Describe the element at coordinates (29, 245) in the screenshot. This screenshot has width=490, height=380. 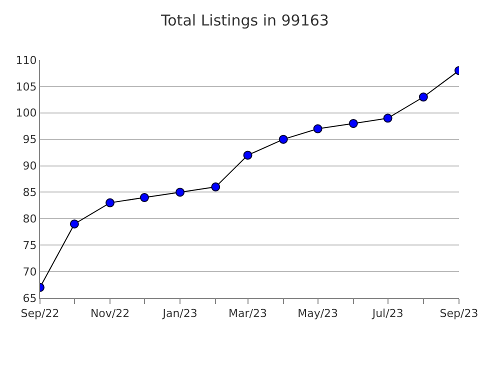
I see `y-tick-label: 75` at that location.